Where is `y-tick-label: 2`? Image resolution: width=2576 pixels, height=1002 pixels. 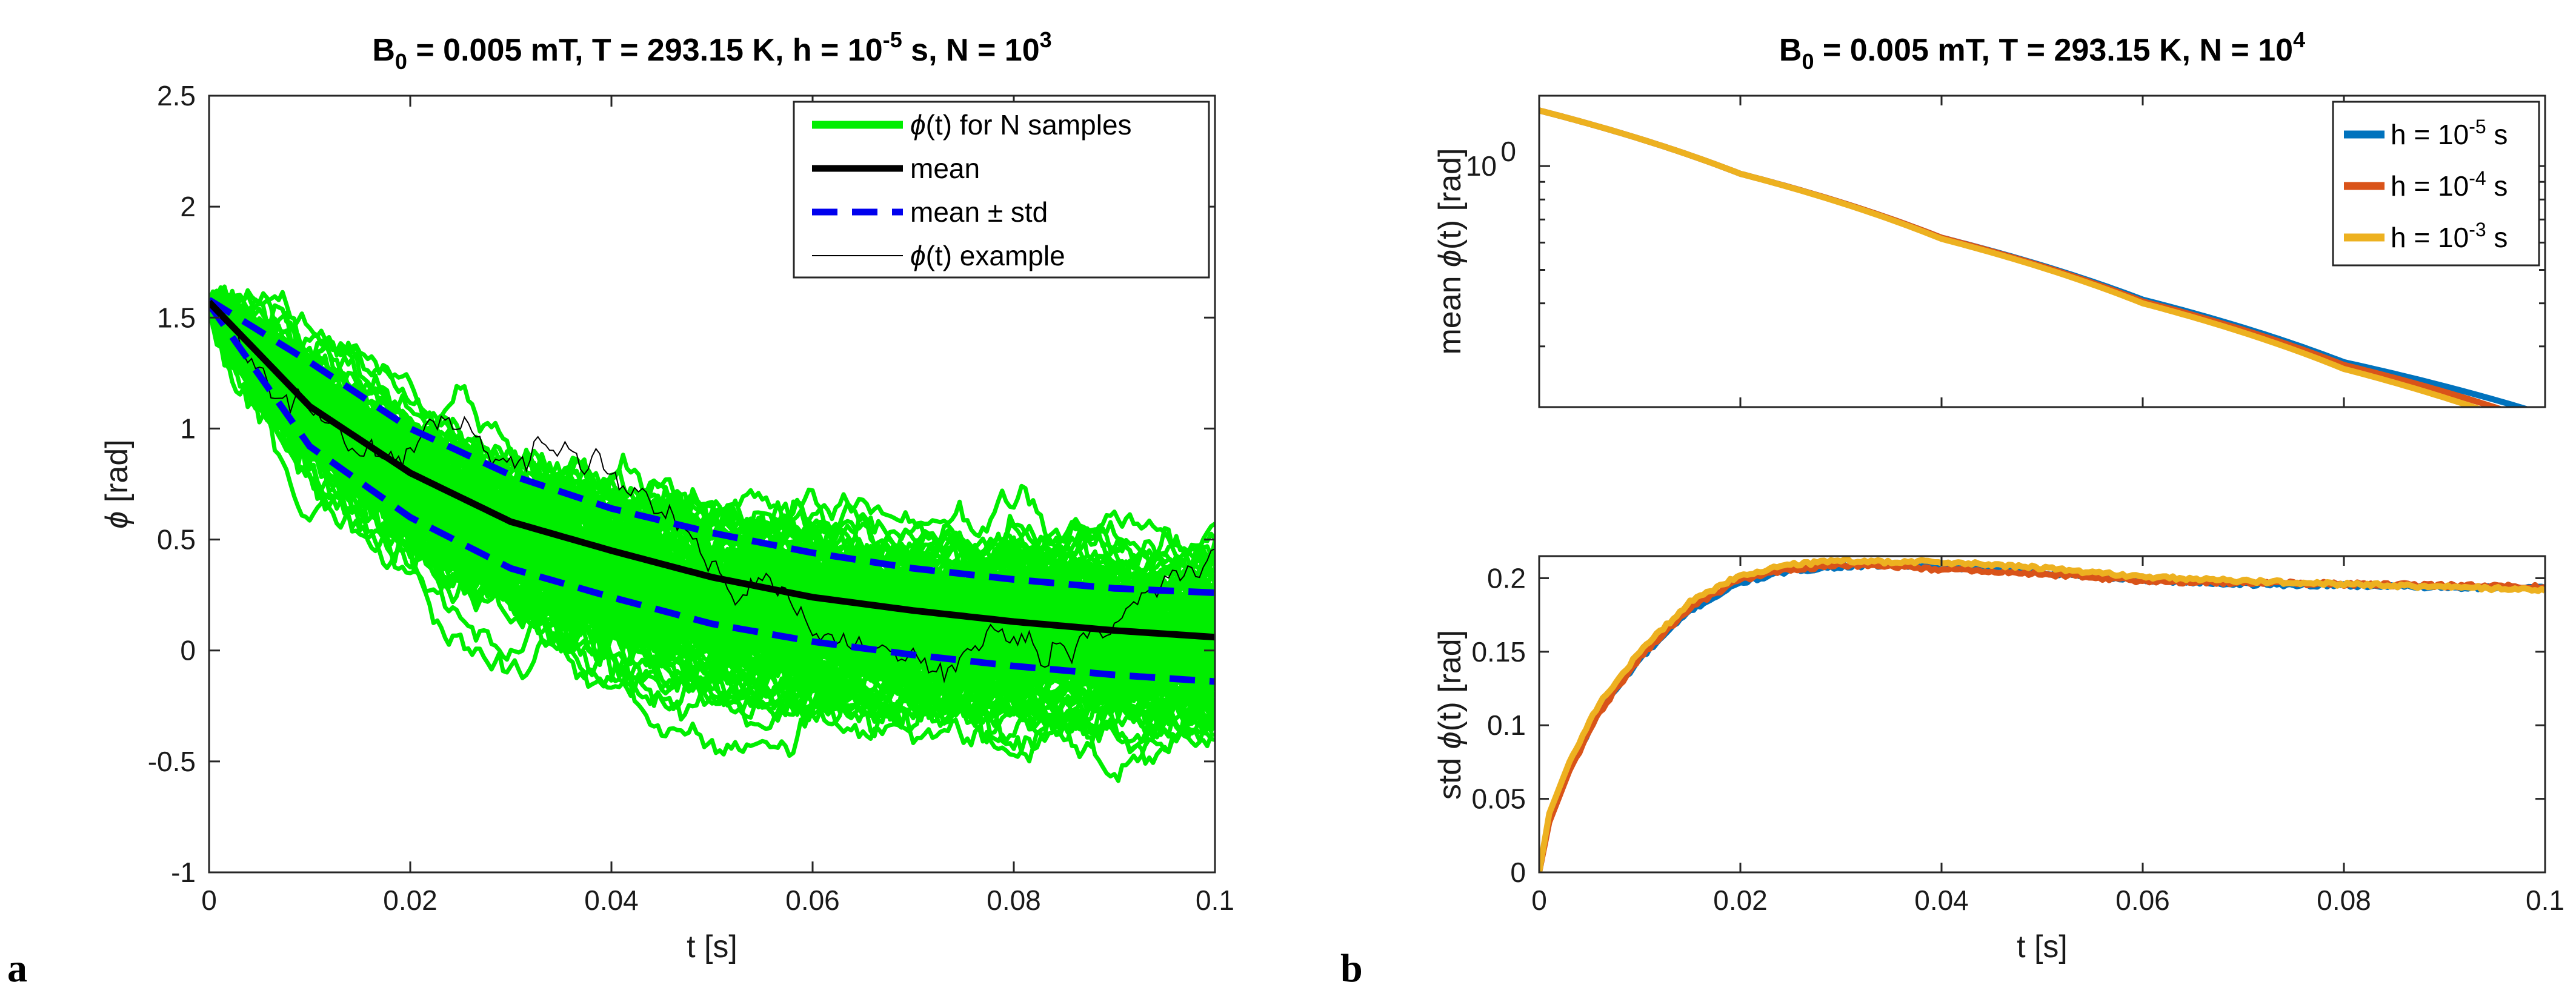
y-tick-label: 2 is located at coordinates (188, 206).